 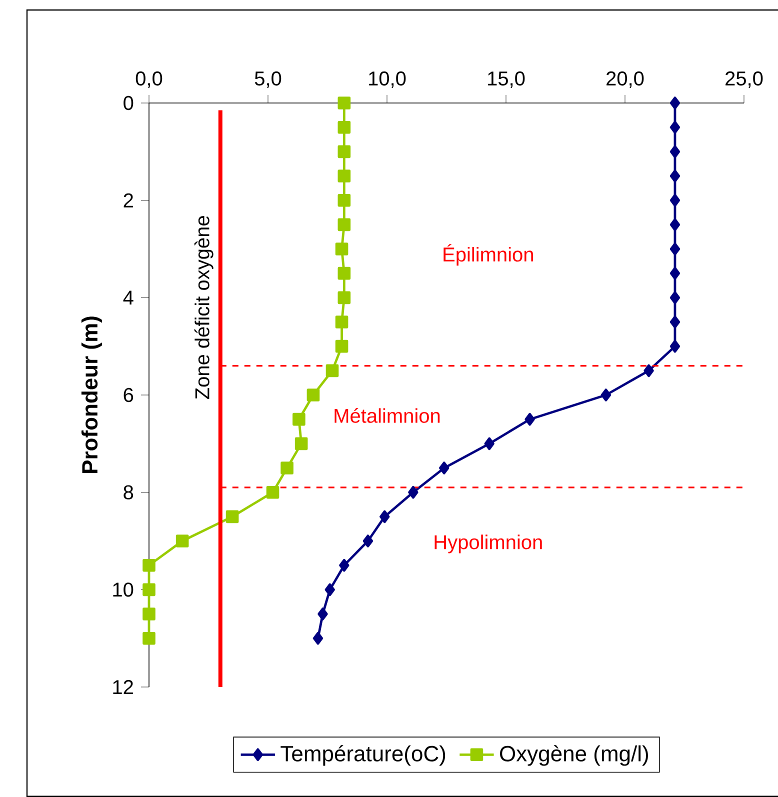 I want to click on y-axis-title: Profondeur (m), so click(x=91, y=394).